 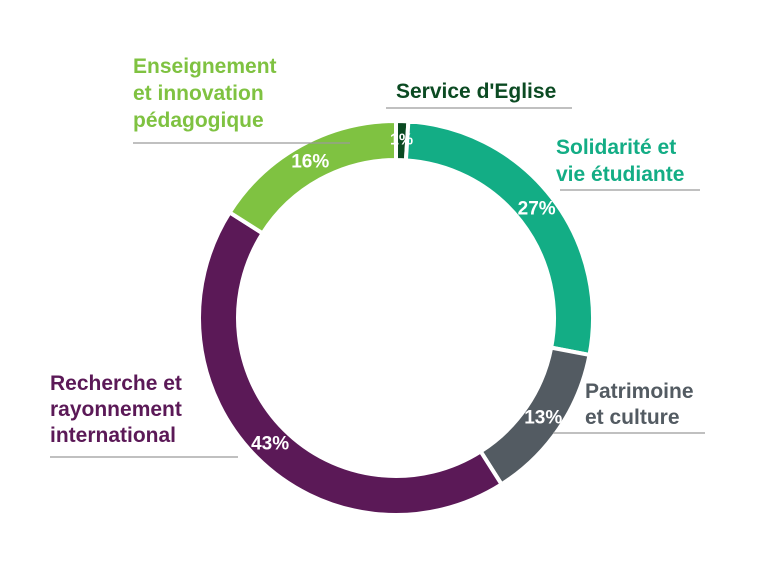 I want to click on category-label-line: et innovation, so click(x=198, y=93).